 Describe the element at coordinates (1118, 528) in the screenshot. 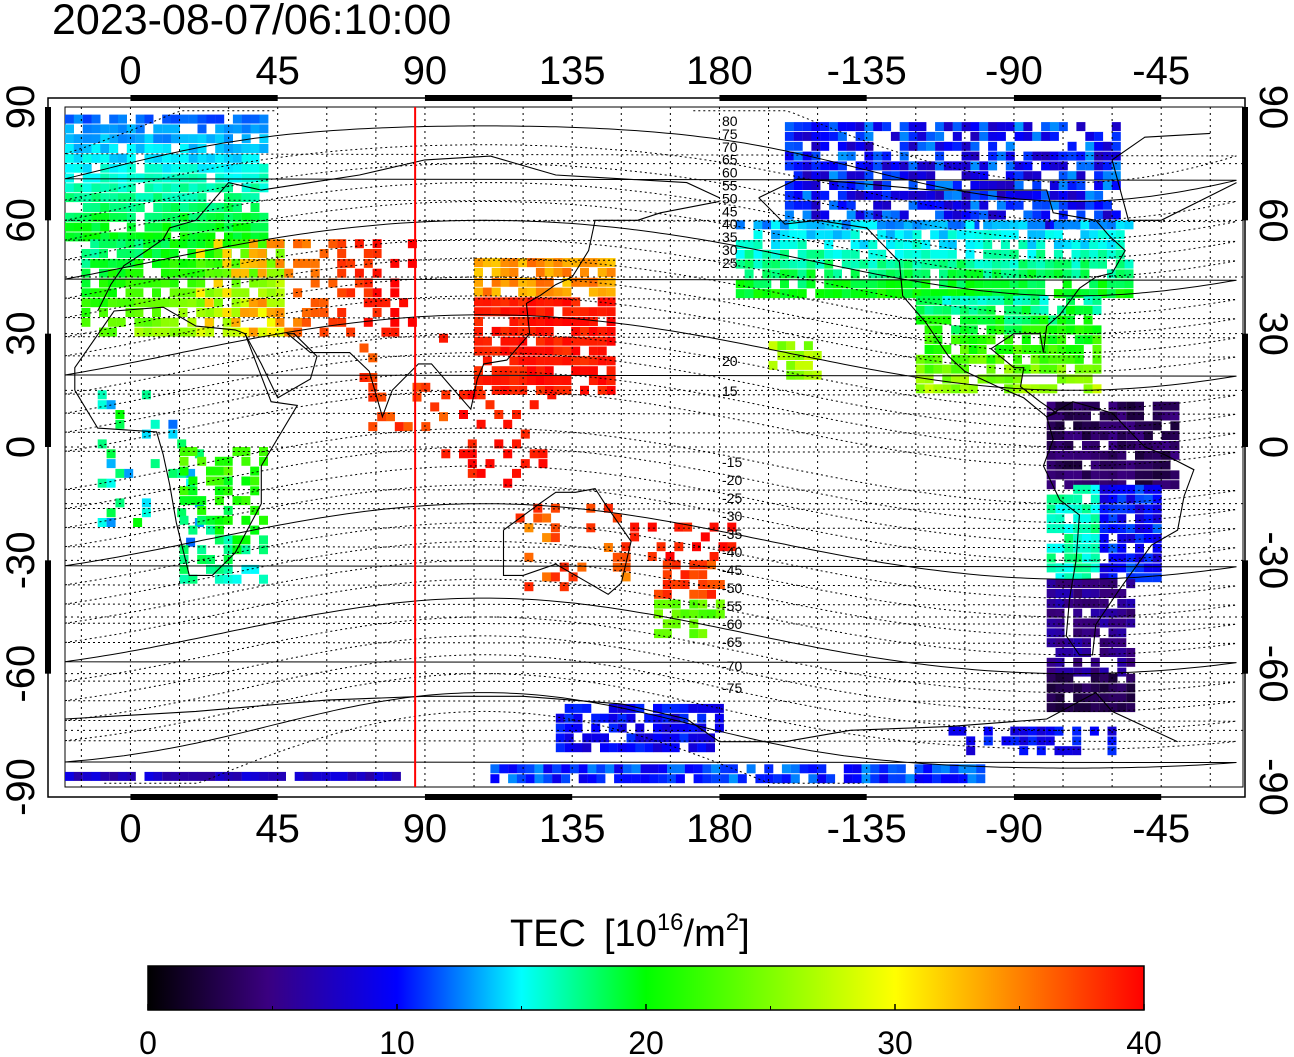

I see `coastline` at that location.